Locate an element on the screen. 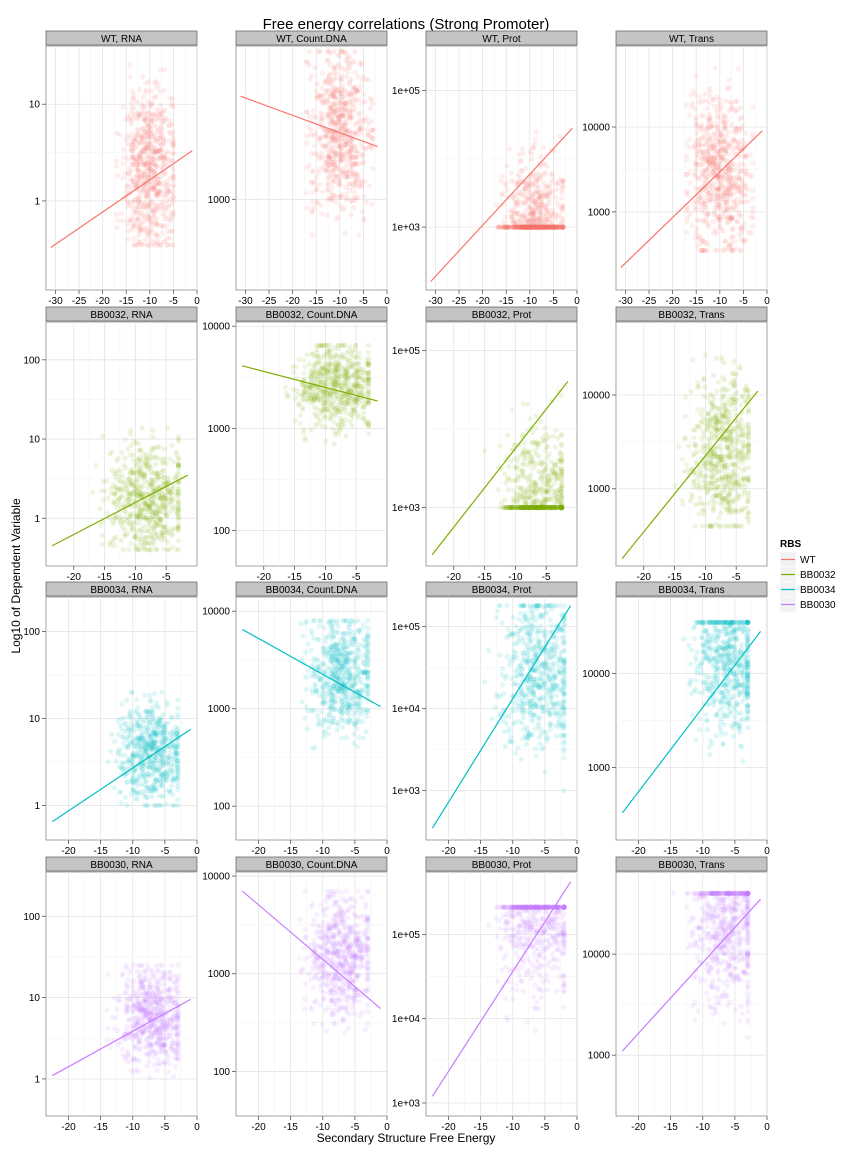 Image resolution: width=864 pixels, height=1152 pixels. x-tick-label: 0 is located at coordinates (387, 301).